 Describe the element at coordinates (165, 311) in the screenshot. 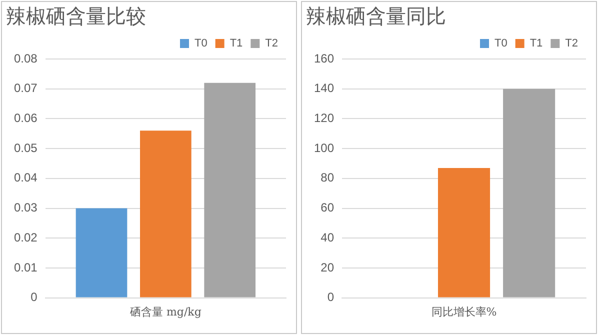

I see `x-tick-label: 硒含量 mg/kg` at that location.